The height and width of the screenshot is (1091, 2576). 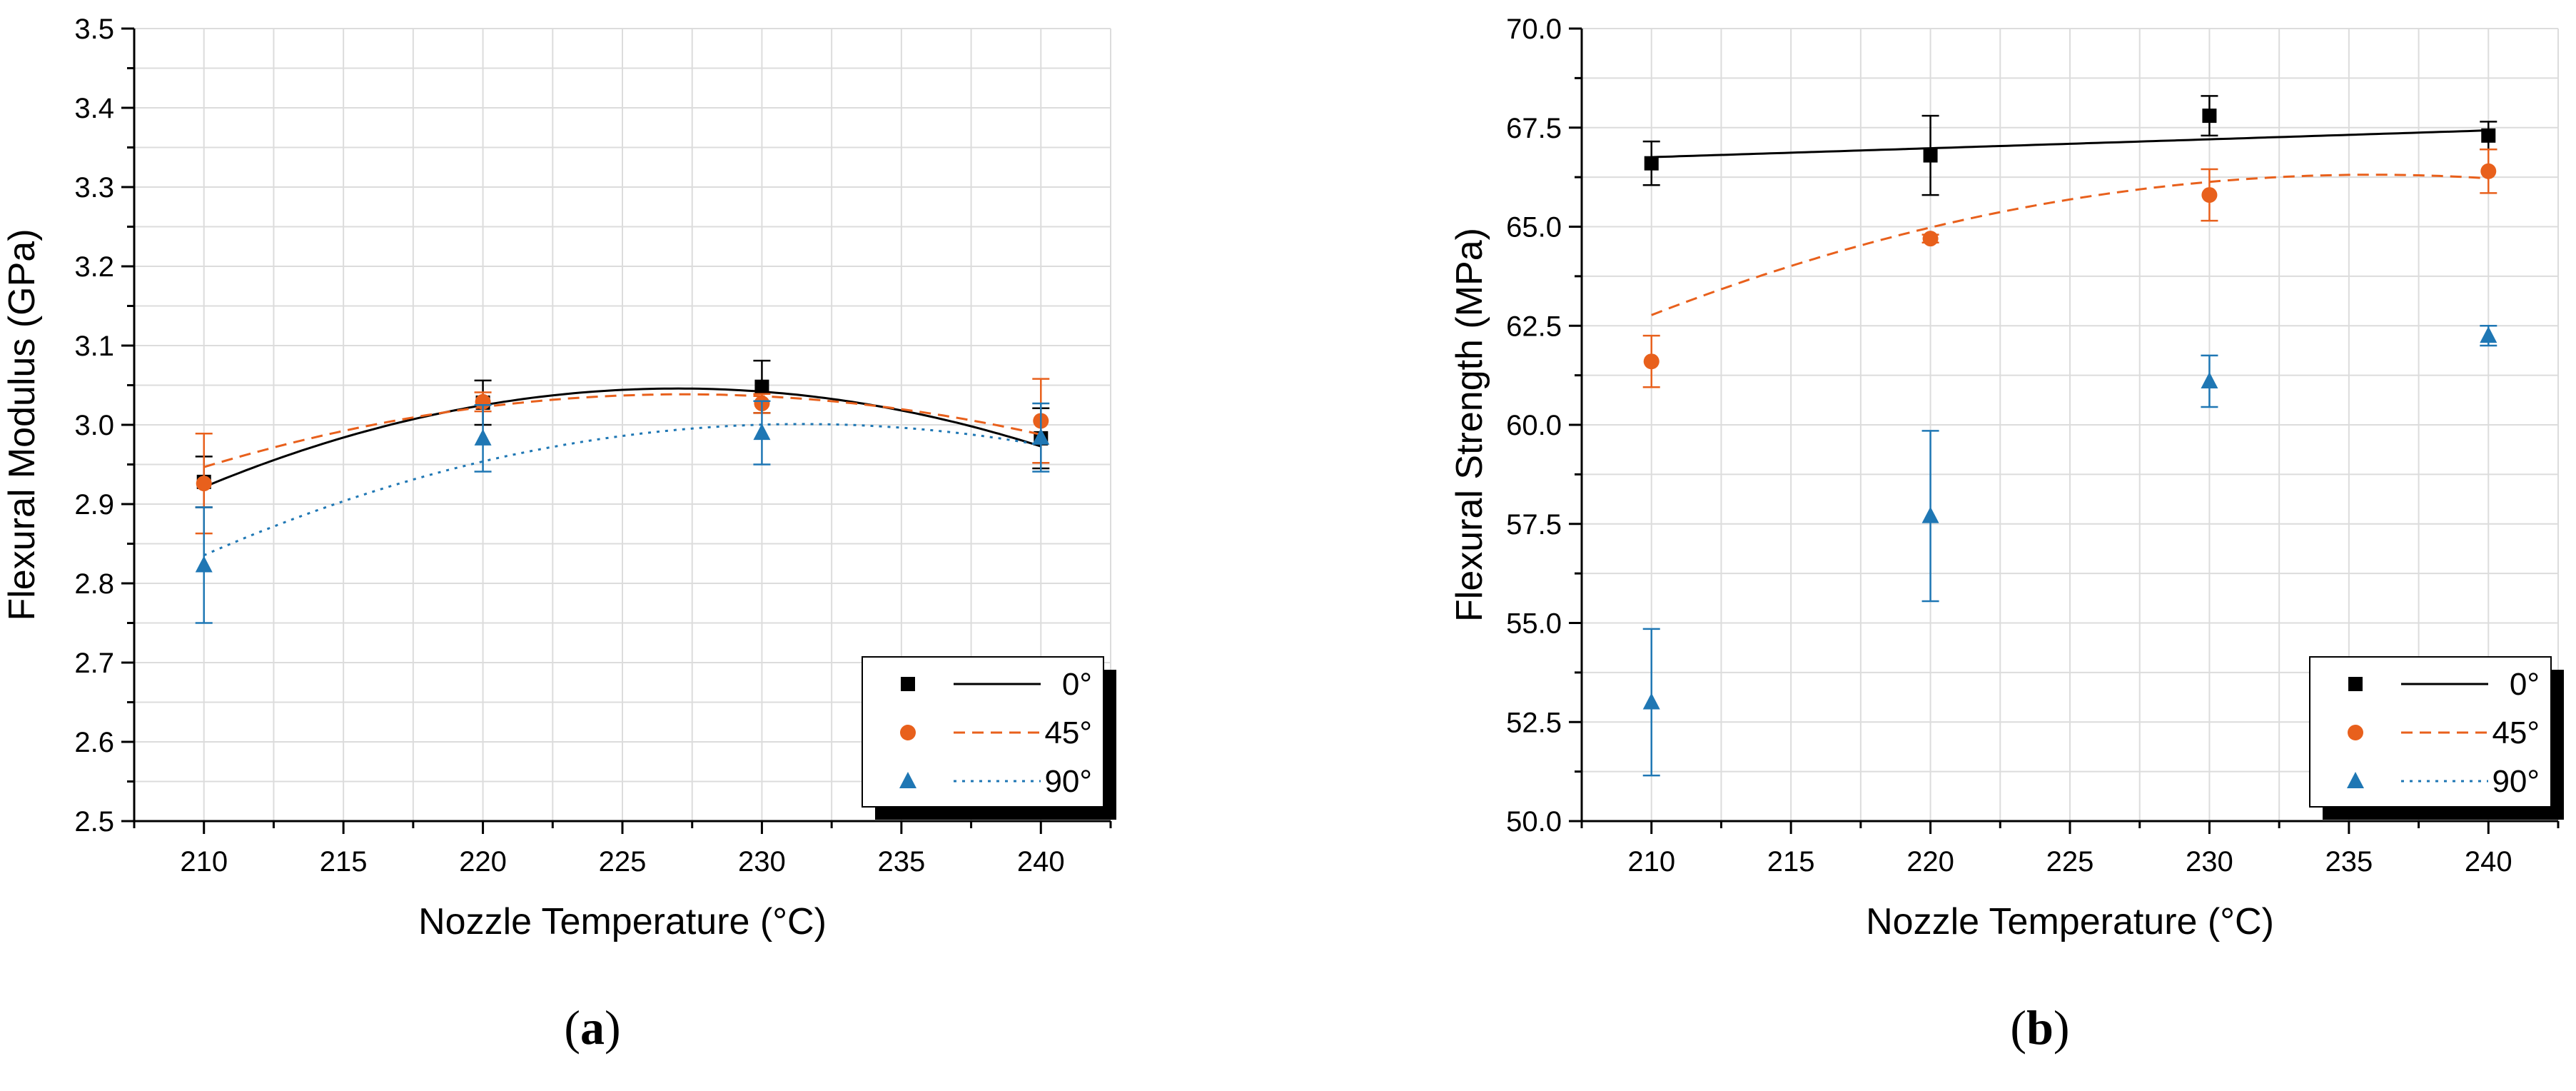 What do you see at coordinates (94, 822) in the screenshot?
I see `y-tick-label: 2.5` at bounding box center [94, 822].